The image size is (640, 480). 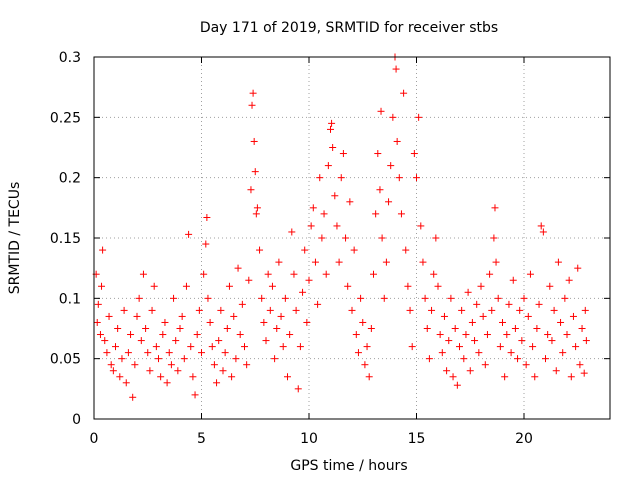 What do you see at coordinates (65, 360) in the screenshot?
I see `y-tick-label: 0.05` at bounding box center [65, 360].